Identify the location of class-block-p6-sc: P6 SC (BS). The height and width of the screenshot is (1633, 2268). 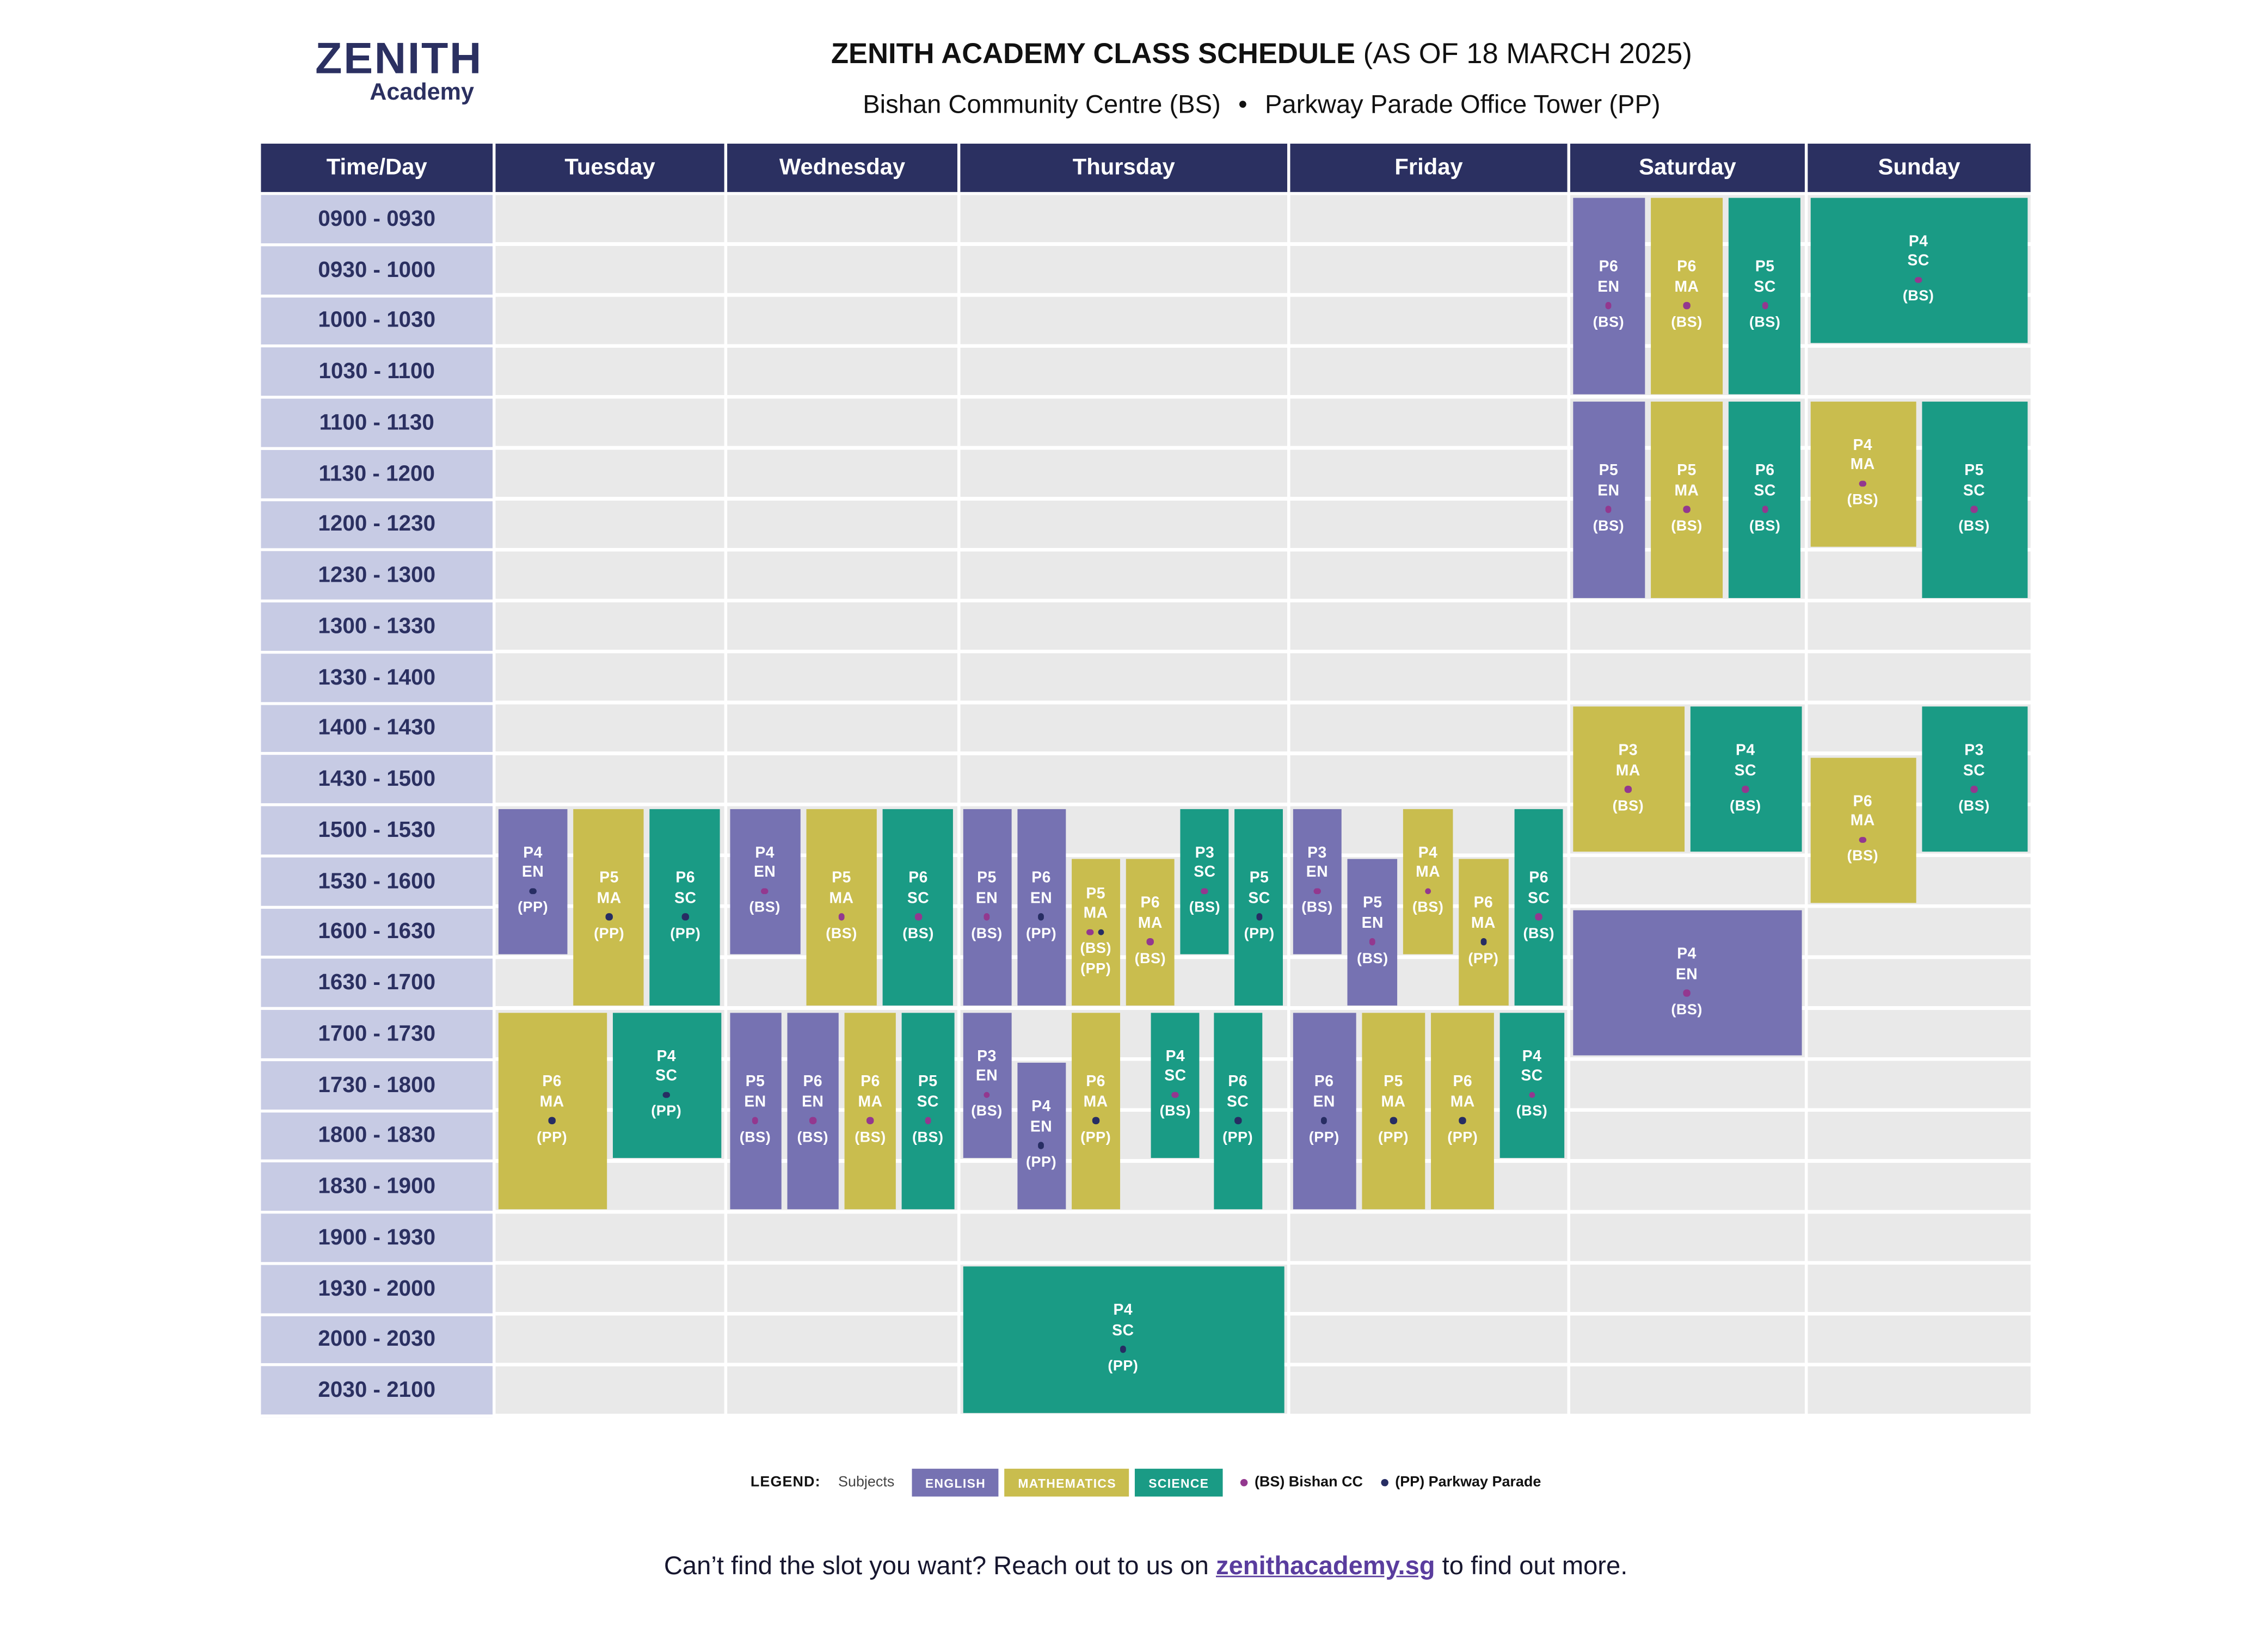
(918, 906).